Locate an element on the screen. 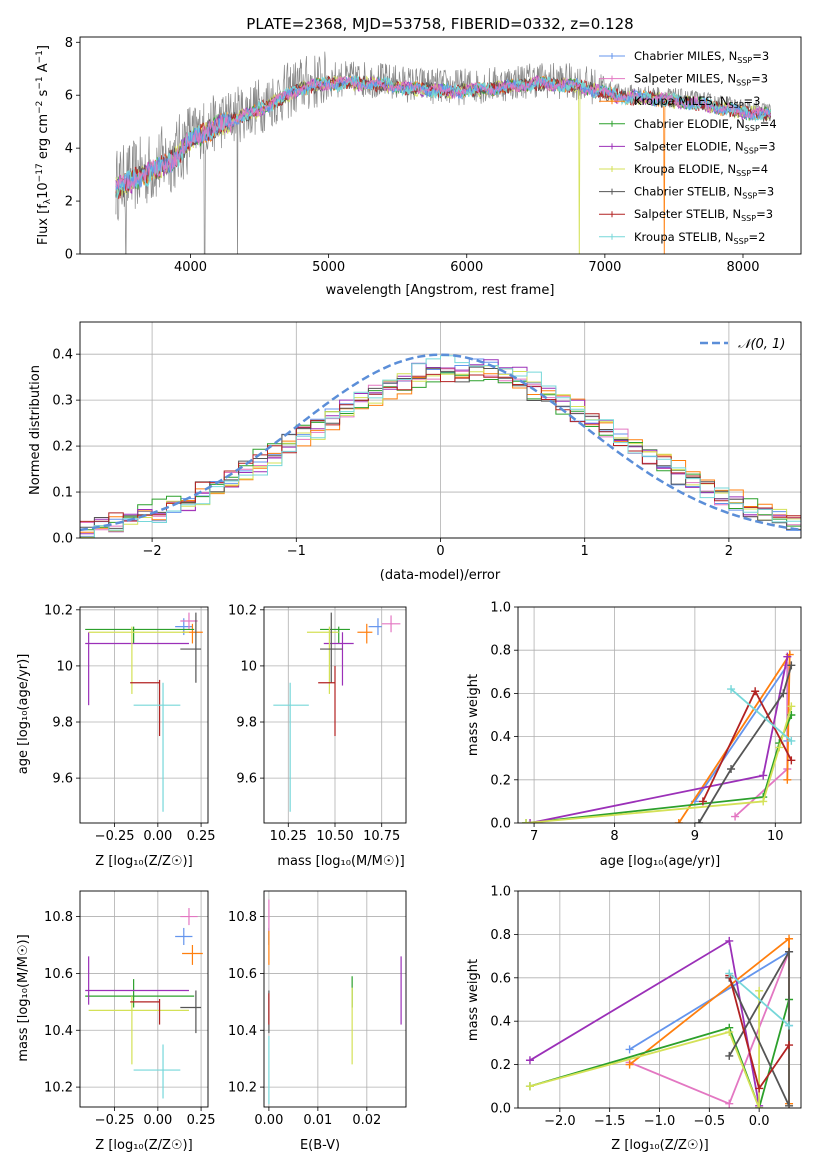  mass-vs-metallicity-xtick-label: 0.25 is located at coordinates (201, 1120).